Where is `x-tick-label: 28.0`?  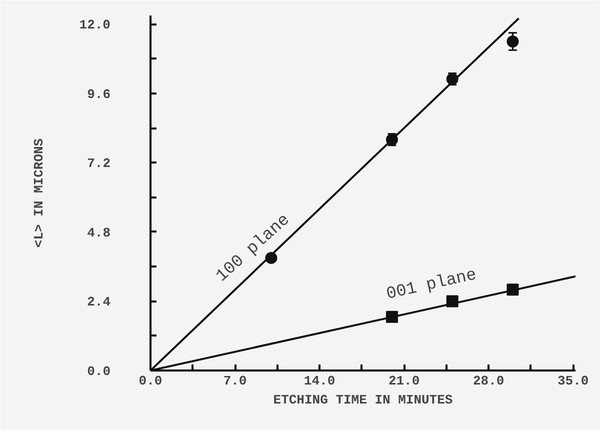 x-tick-label: 28.0 is located at coordinates (488, 381).